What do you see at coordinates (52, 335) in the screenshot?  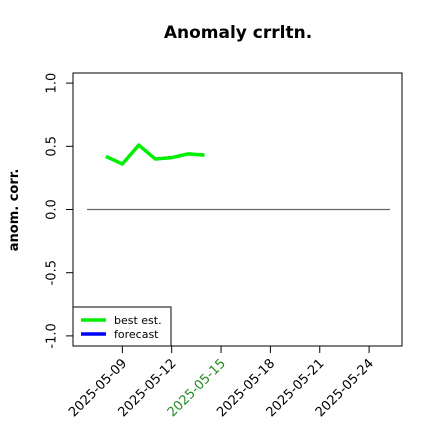 I see `y-tick-label: -1.0` at bounding box center [52, 335].